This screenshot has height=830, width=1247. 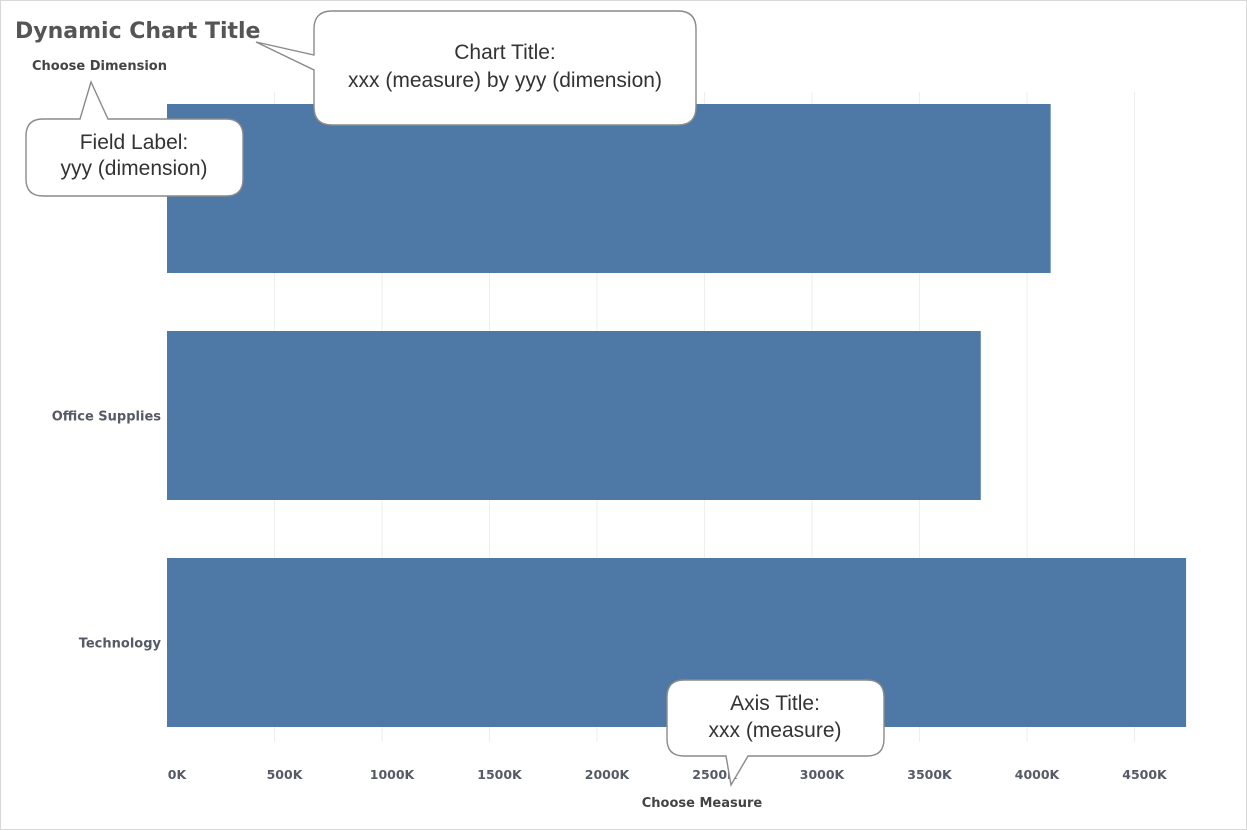 What do you see at coordinates (107, 531) in the screenshot?
I see `category-labels: Office Supplies Technology` at bounding box center [107, 531].